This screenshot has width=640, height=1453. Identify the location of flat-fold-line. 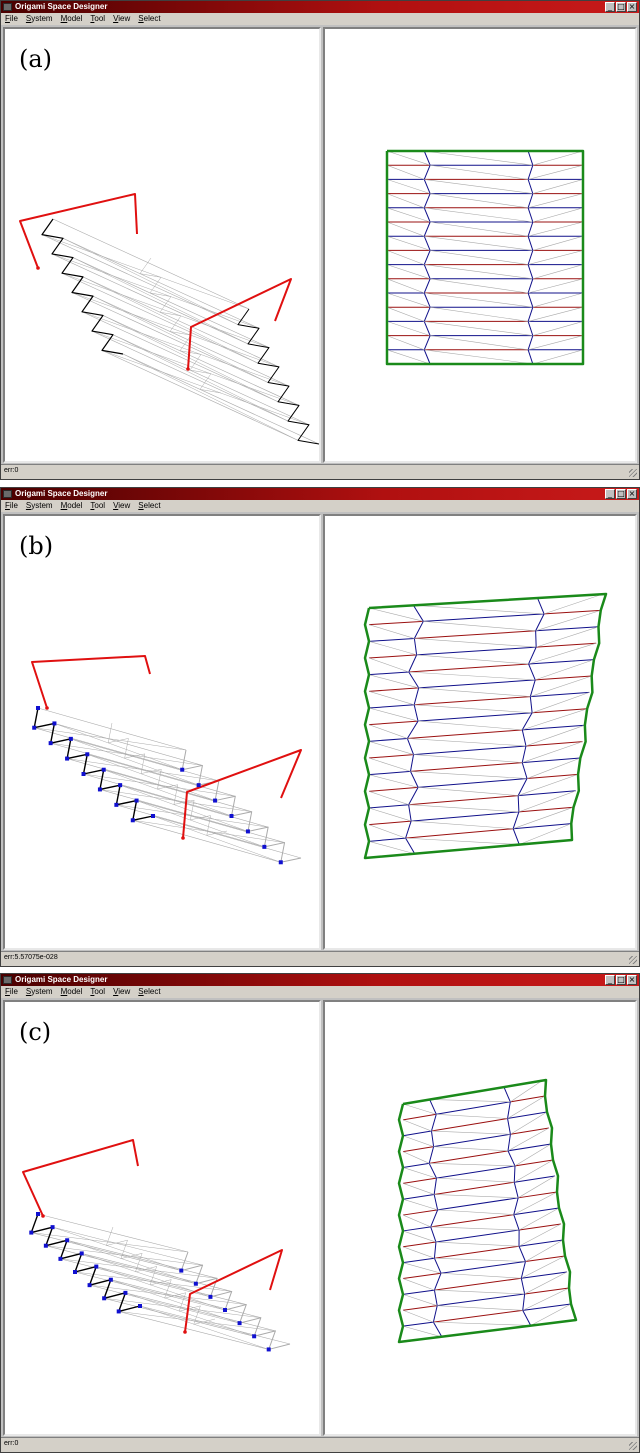
(555, 735).